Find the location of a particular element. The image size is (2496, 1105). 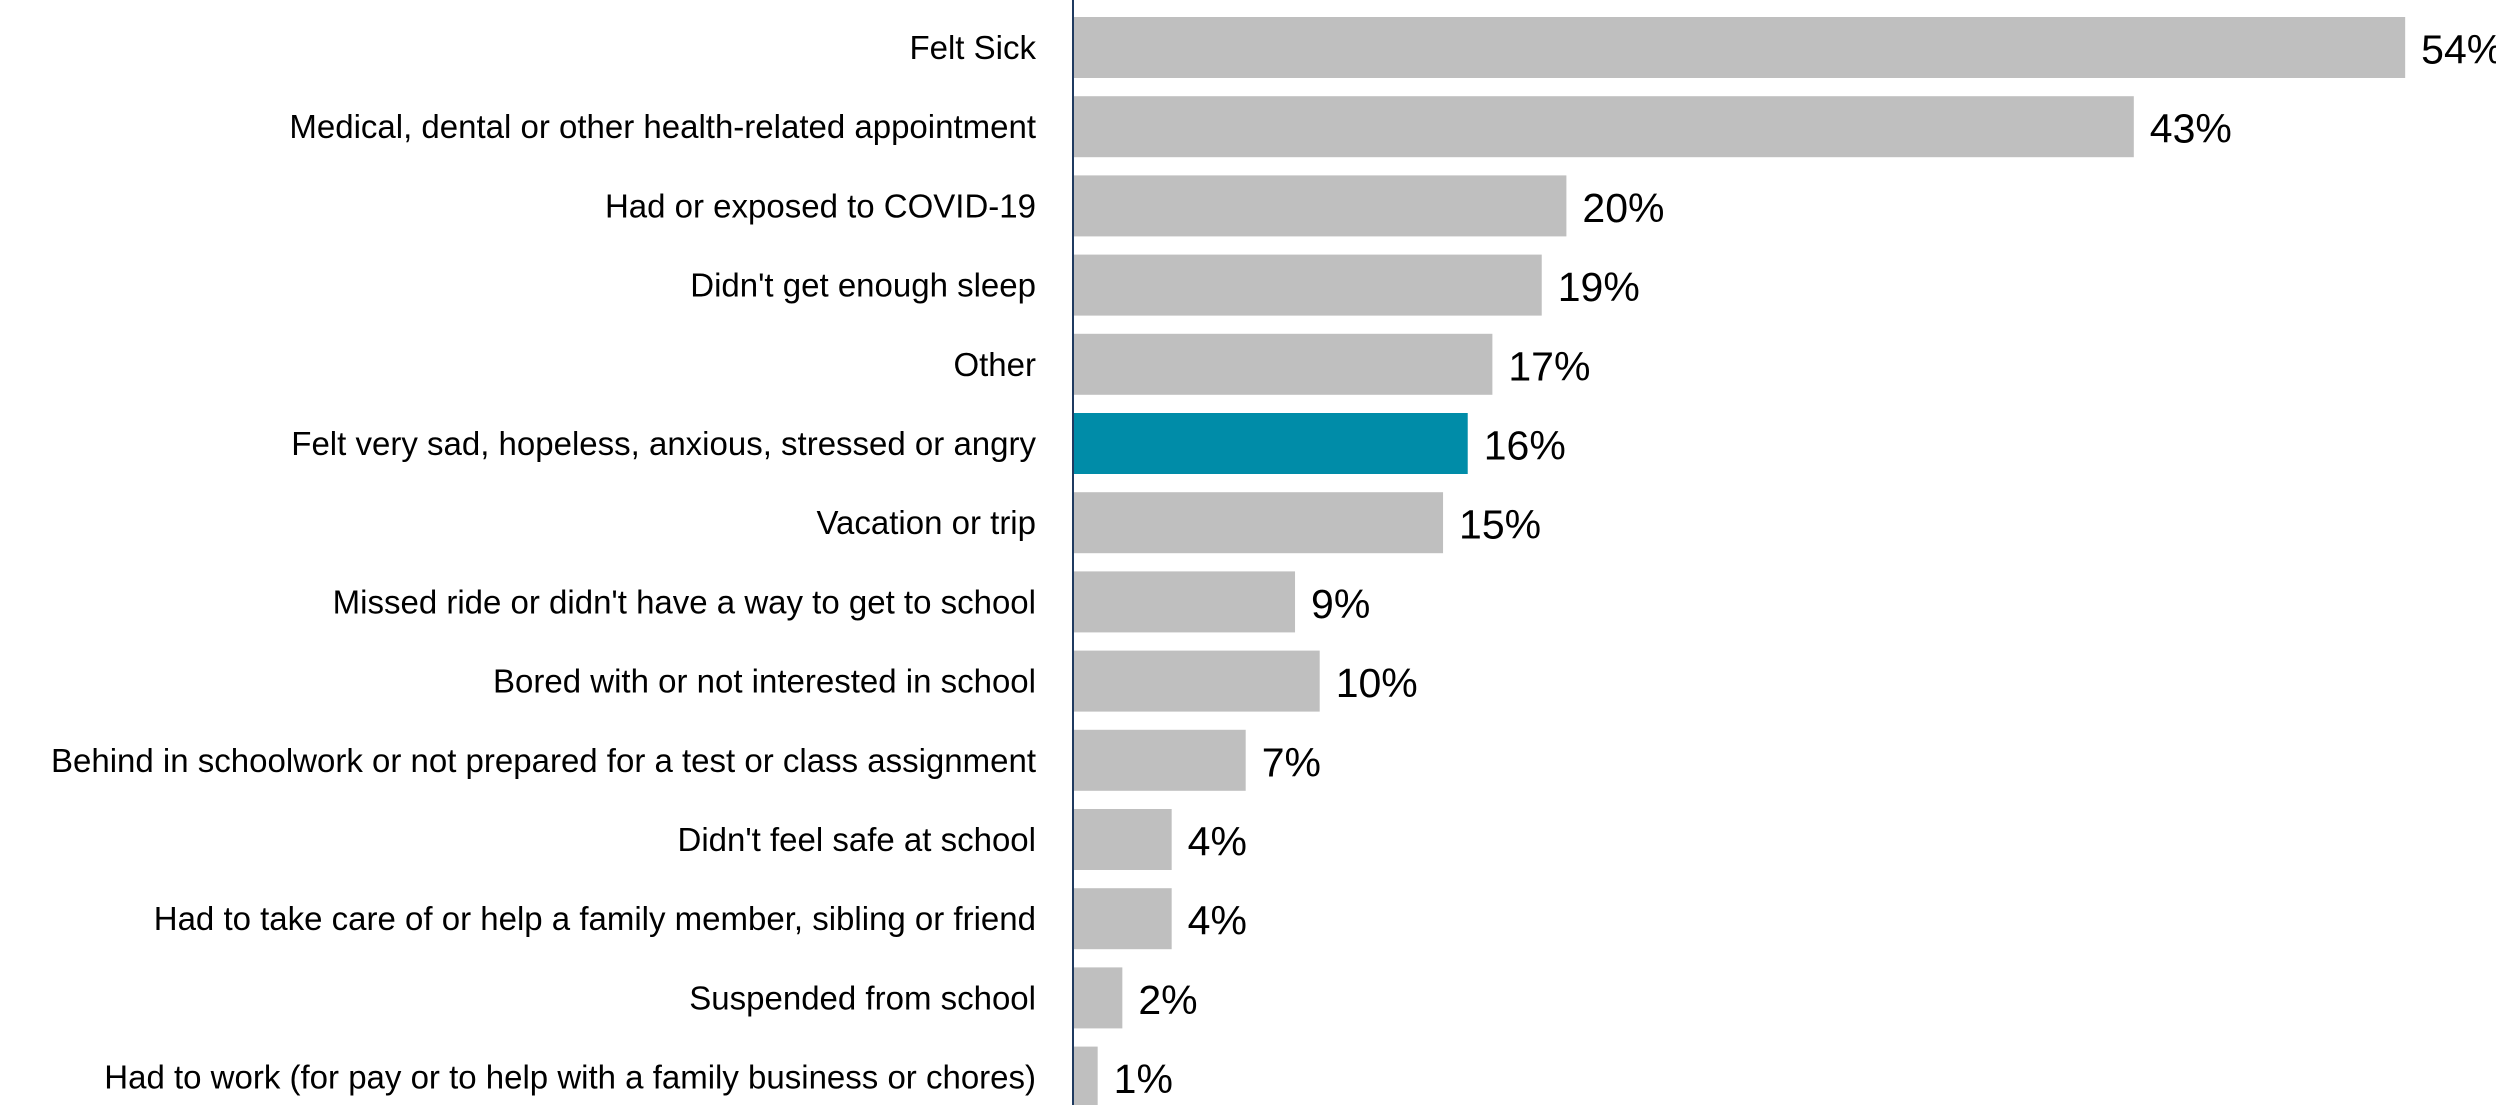

data-label-had-or-exposed-to-covid-19: 20% is located at coordinates (1623, 208).